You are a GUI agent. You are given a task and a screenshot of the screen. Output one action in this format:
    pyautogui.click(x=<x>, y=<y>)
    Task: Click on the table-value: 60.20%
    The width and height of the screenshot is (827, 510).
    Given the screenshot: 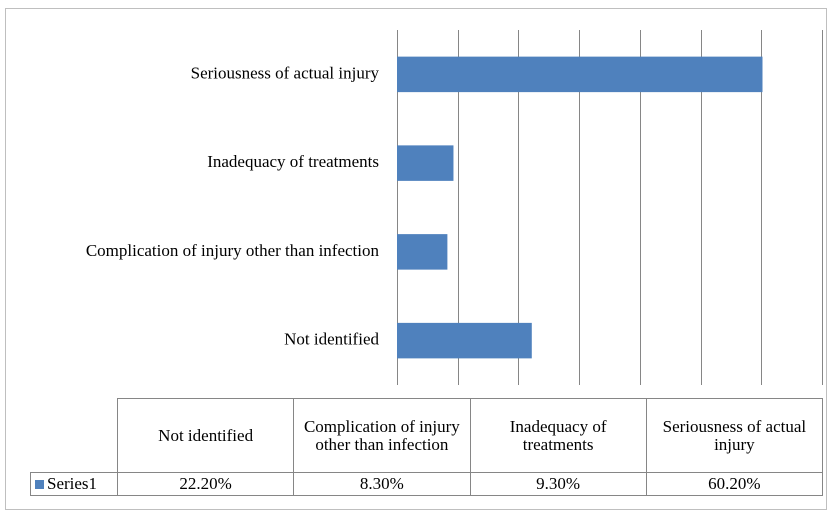 What is the action you would take?
    pyautogui.click(x=734, y=484)
    